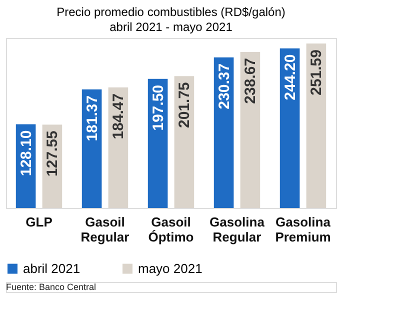 Image resolution: width=410 pixels, height=334 pixels. Describe the element at coordinates (303, 229) in the screenshot. I see `x-tick-label: Gasolina Premium` at that location.